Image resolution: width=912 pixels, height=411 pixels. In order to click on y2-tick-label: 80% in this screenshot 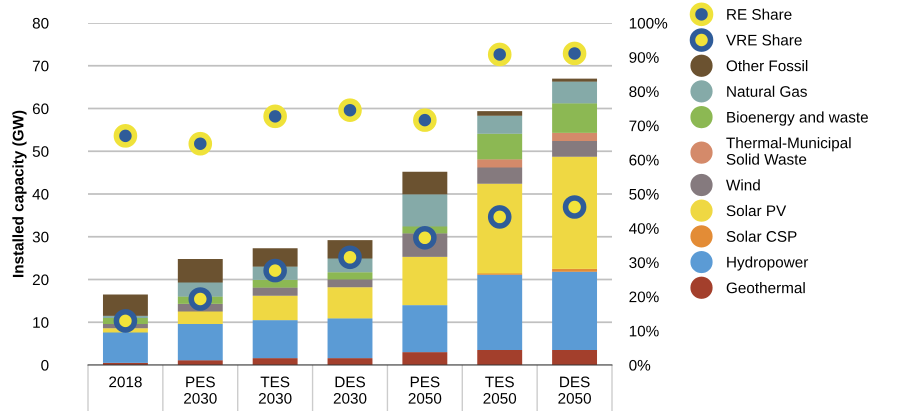, I will do `click(644, 92)`.